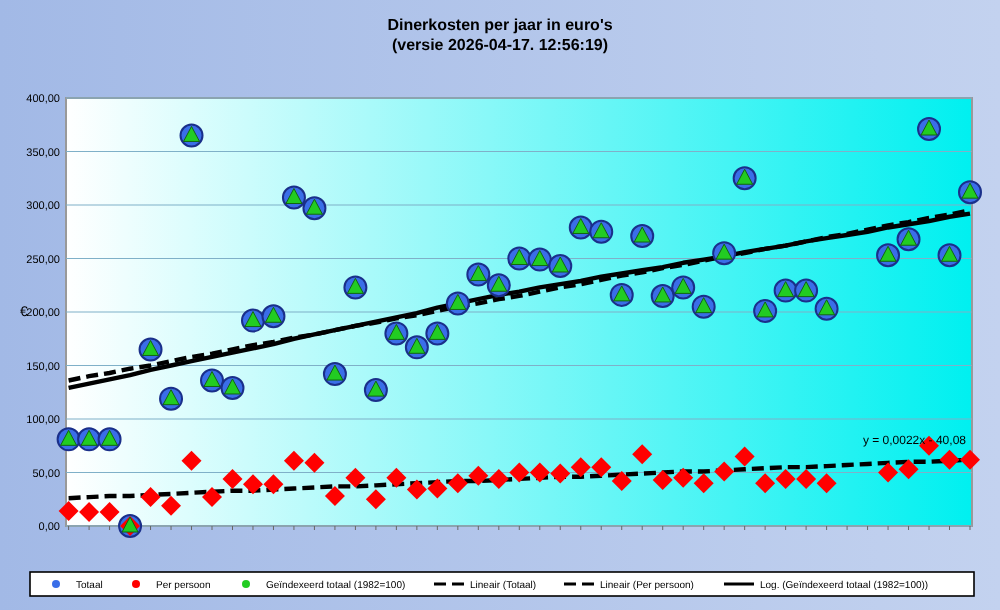 This screenshot has height=610, width=1000. I want to click on chart-title: Dinerkosten per jaar in euro's, so click(500, 25).